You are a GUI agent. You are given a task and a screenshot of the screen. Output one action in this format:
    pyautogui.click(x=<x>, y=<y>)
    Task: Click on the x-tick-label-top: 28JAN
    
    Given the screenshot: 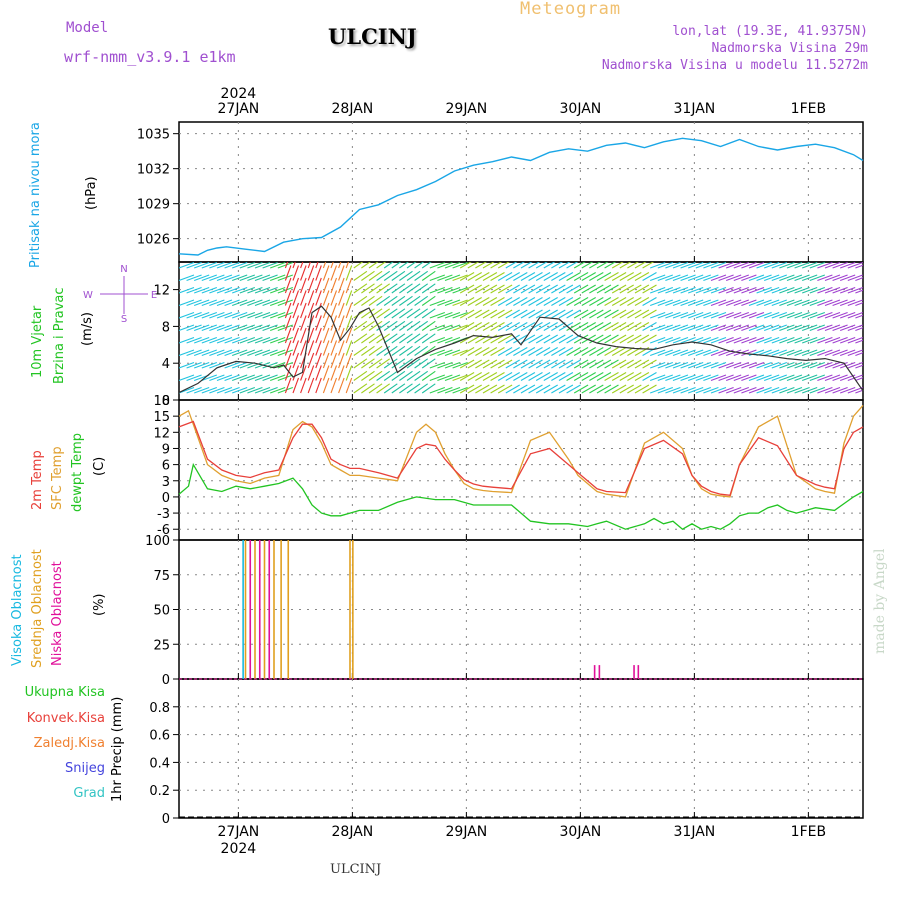 What is the action you would take?
    pyautogui.click(x=353, y=109)
    